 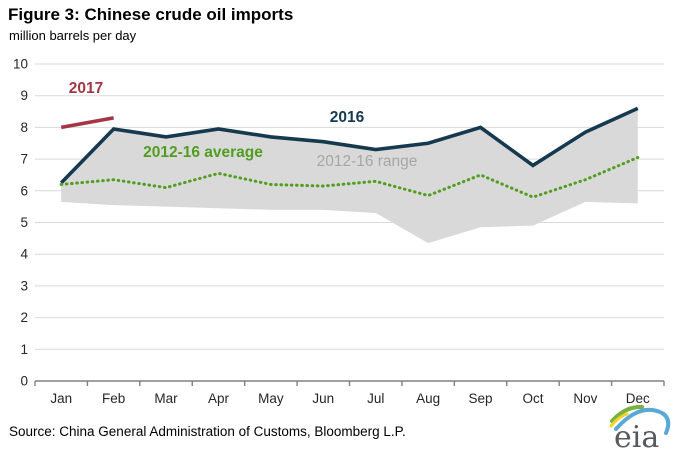 I want to click on figure-units-label: million barrels per day, so click(x=73, y=35).